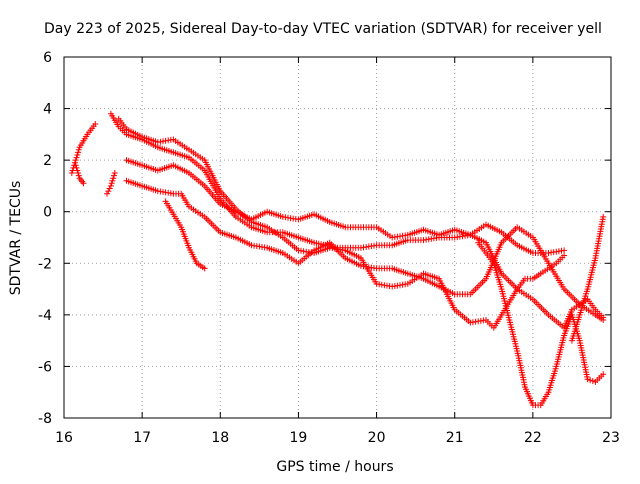  I want to click on y-tick-label: -2, so click(45, 264).